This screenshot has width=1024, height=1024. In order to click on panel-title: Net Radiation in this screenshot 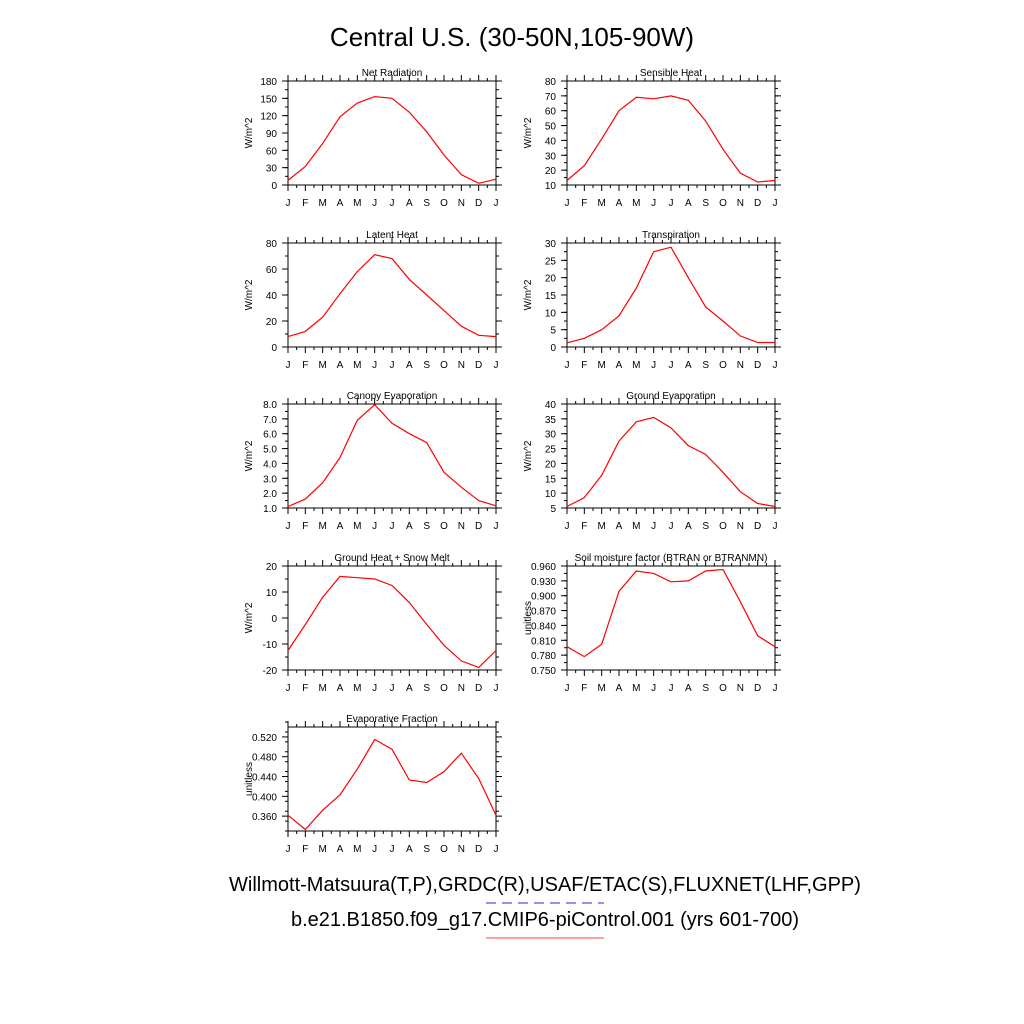, I will do `click(392, 73)`.